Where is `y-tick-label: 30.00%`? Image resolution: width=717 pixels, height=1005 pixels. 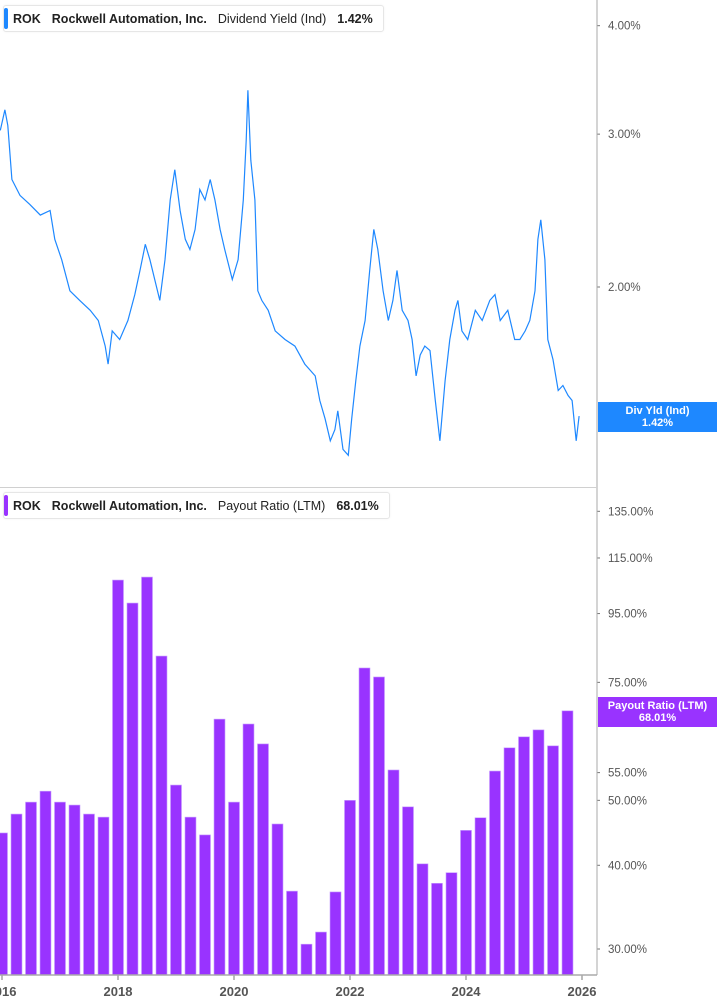
y-tick-label: 30.00% is located at coordinates (627, 950).